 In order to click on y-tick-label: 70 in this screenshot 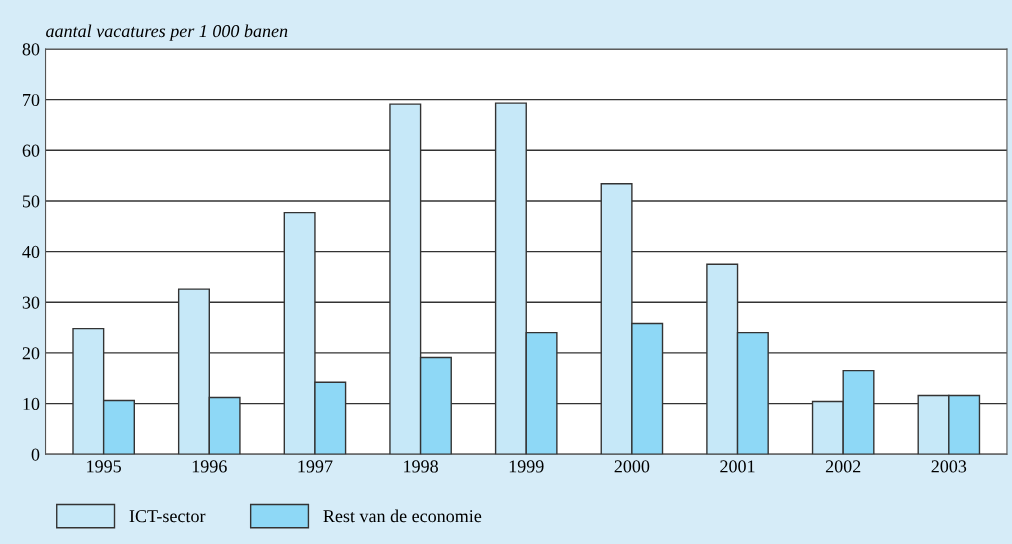, I will do `click(31, 100)`.